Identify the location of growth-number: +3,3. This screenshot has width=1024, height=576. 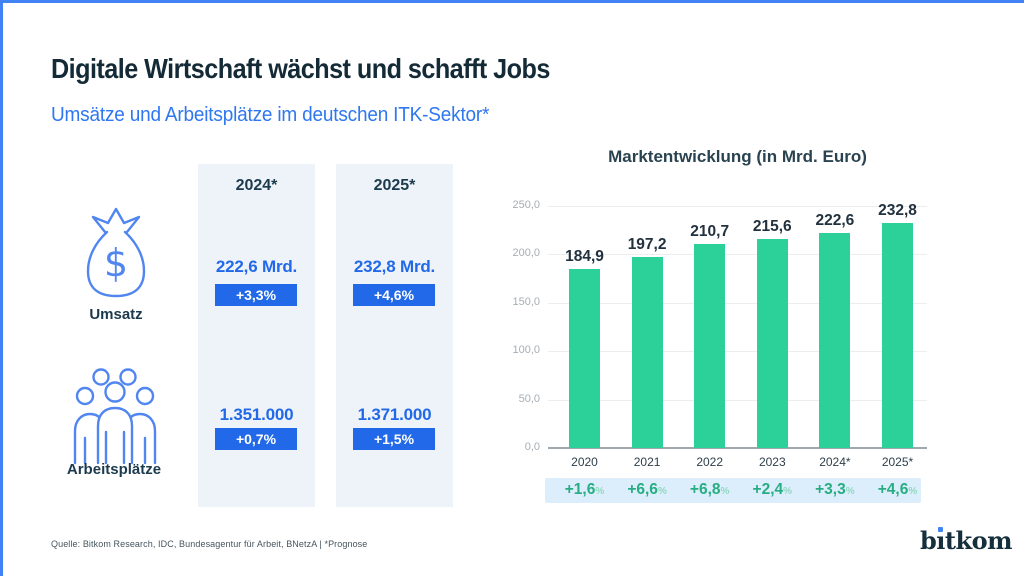
(830, 489).